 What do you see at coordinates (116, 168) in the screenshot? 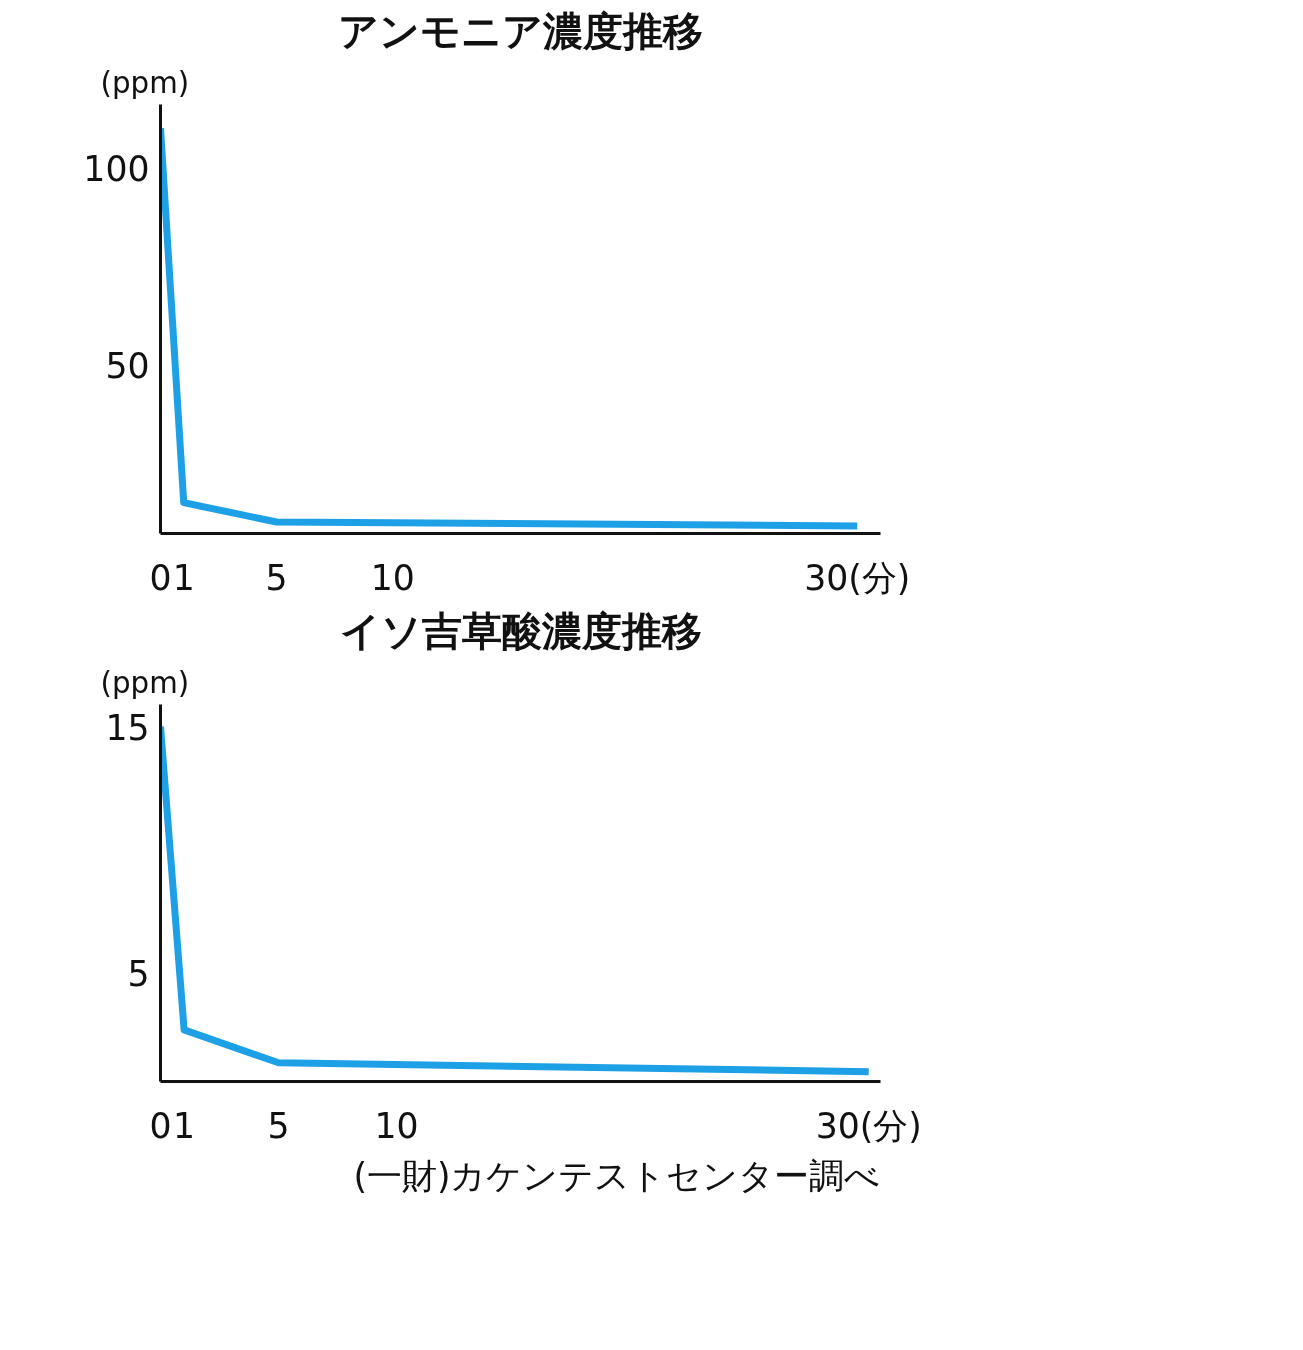
I see `y-tick-label: 100` at bounding box center [116, 168].